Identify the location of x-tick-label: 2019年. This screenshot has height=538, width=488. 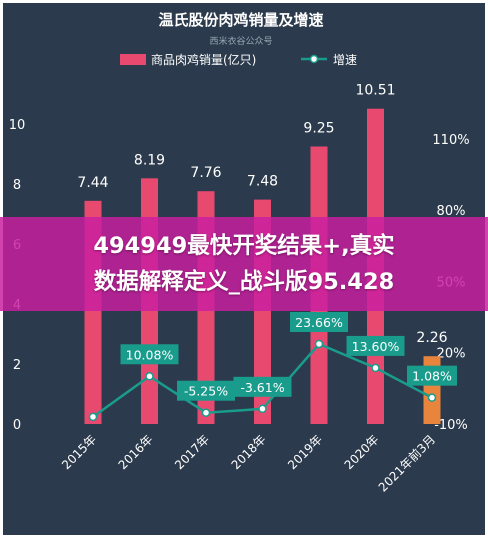
(305, 452).